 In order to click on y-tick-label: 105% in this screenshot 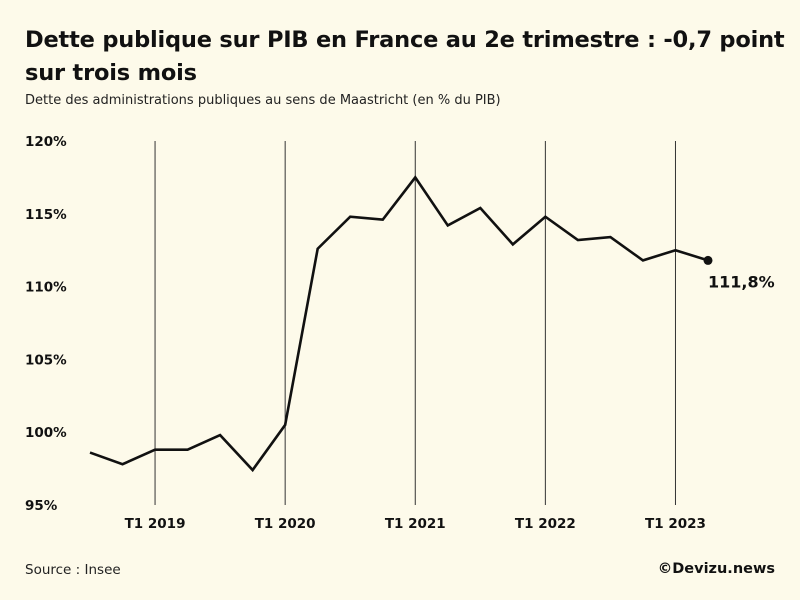, I will do `click(46, 360)`.